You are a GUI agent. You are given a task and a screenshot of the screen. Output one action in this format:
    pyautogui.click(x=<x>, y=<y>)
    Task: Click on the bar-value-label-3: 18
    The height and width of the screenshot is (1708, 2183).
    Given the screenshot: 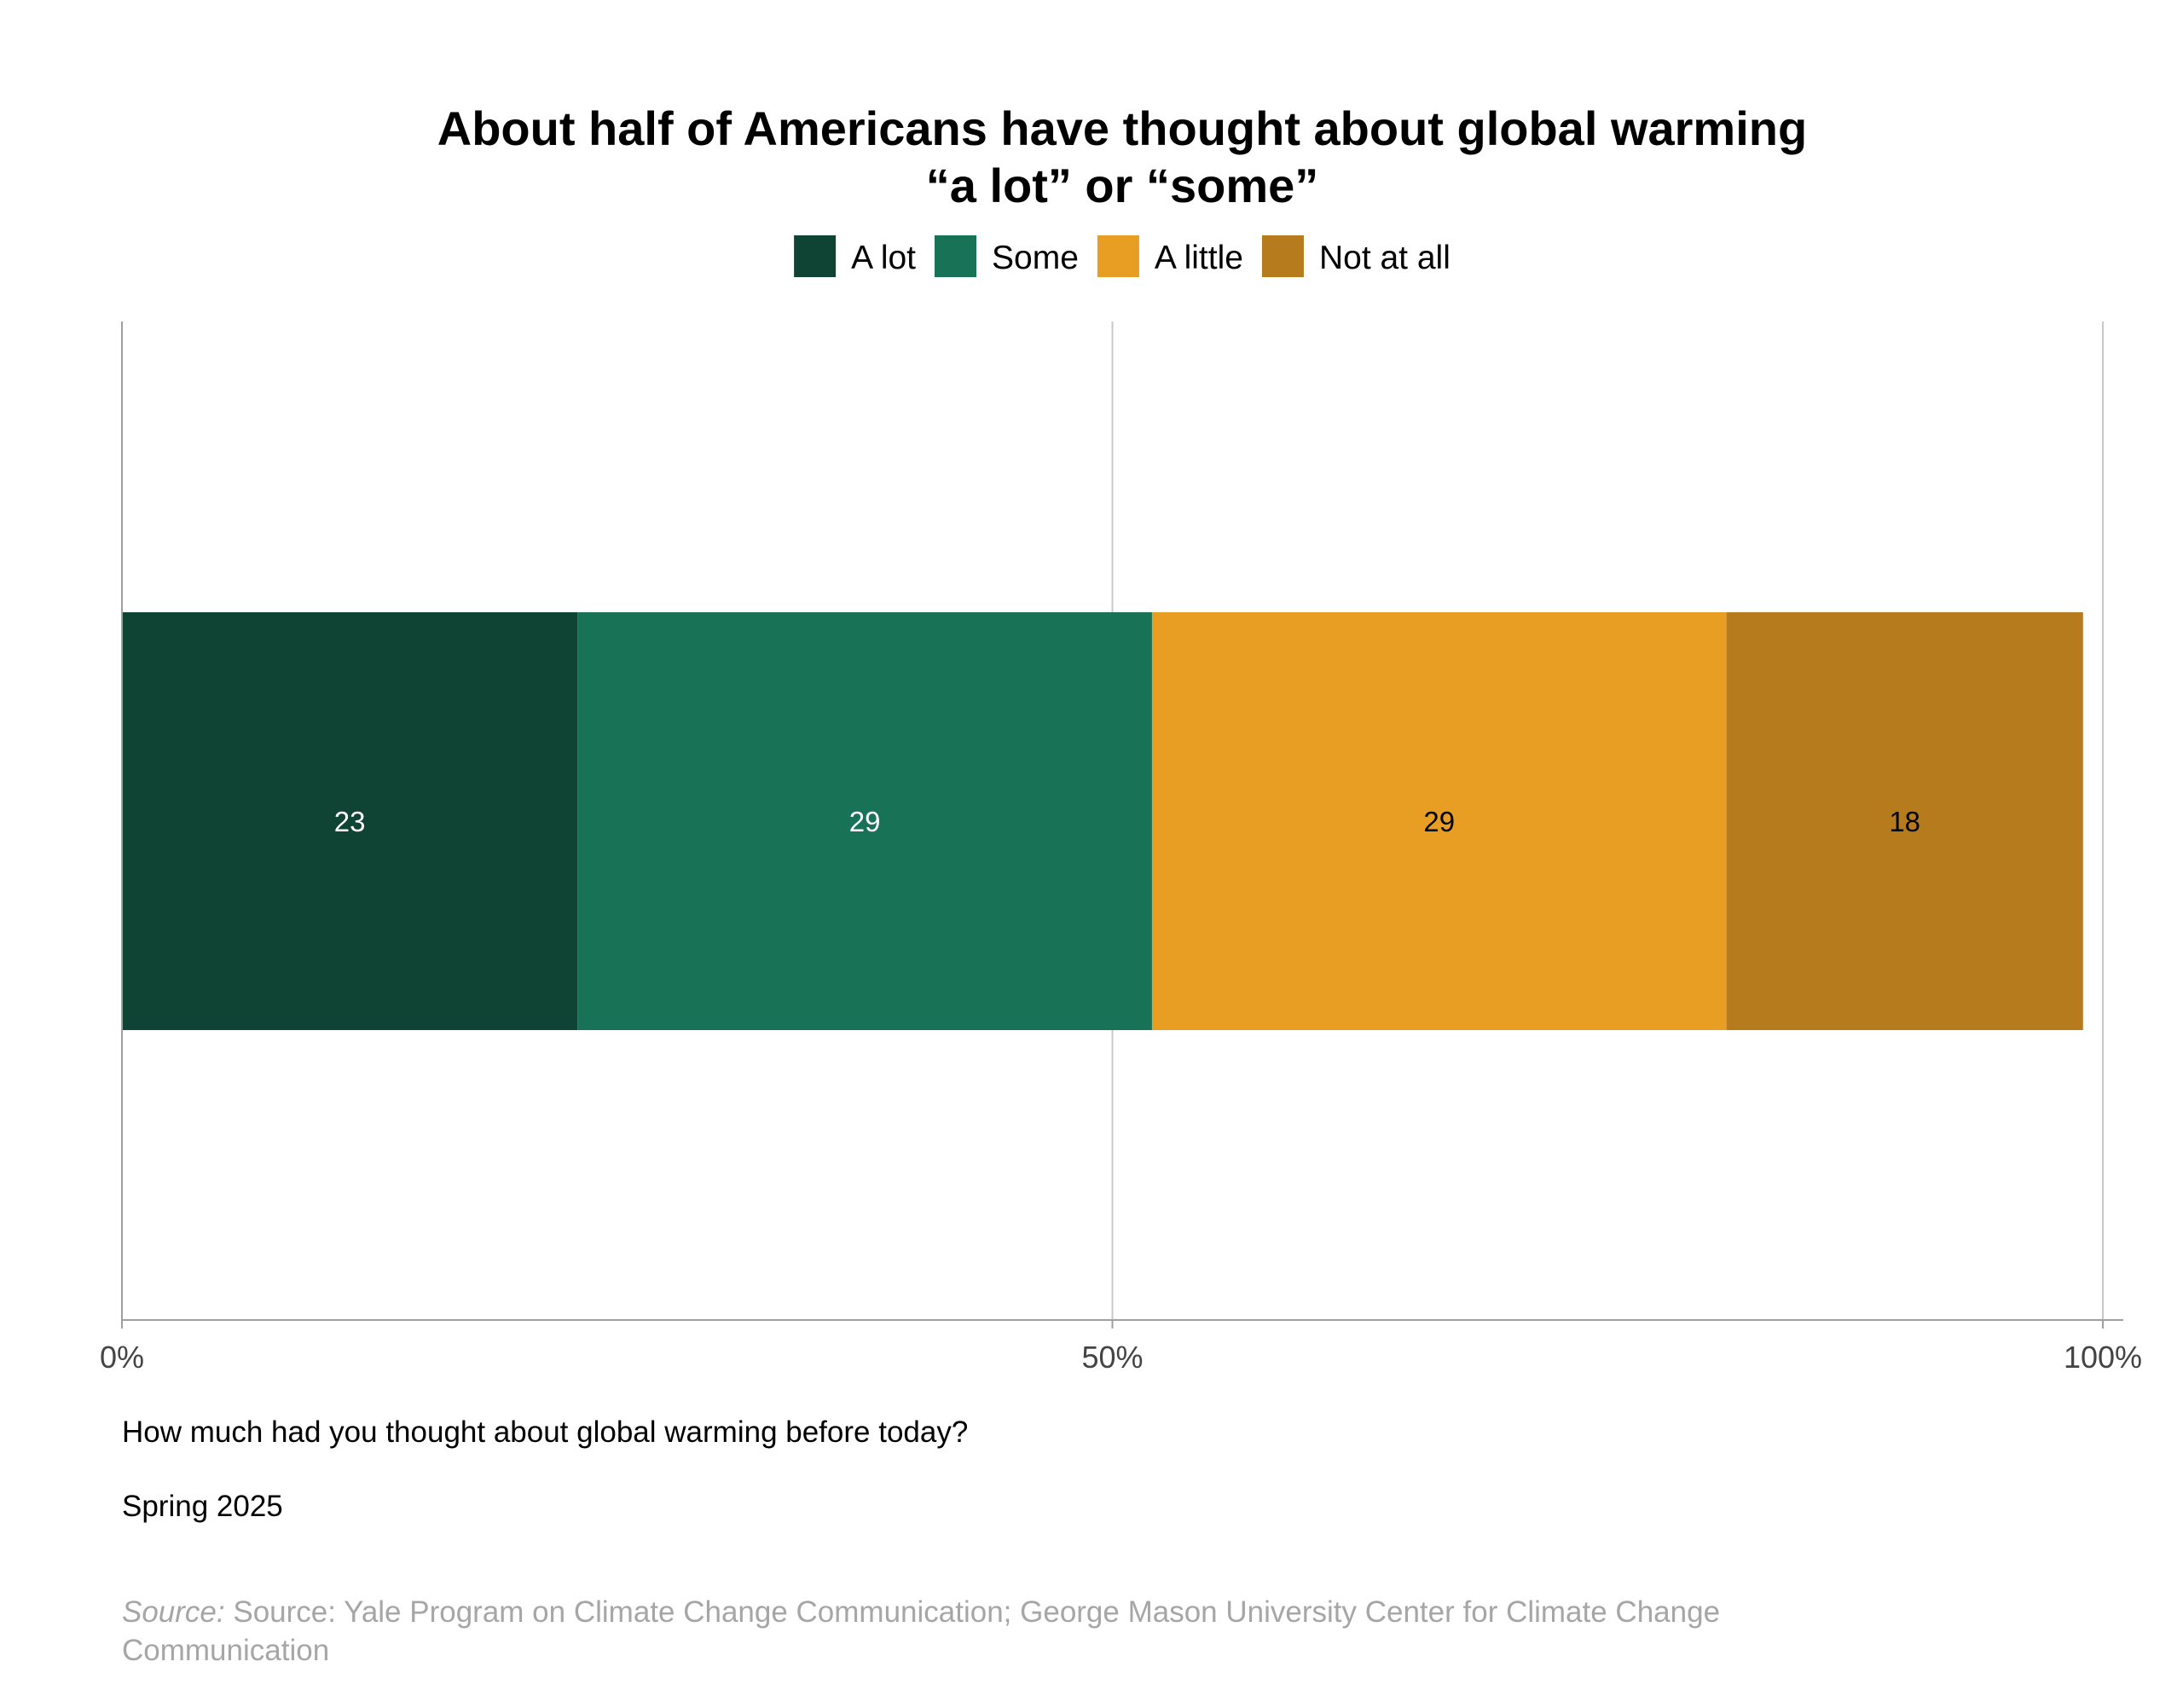 What is the action you would take?
    pyautogui.click(x=1905, y=821)
    